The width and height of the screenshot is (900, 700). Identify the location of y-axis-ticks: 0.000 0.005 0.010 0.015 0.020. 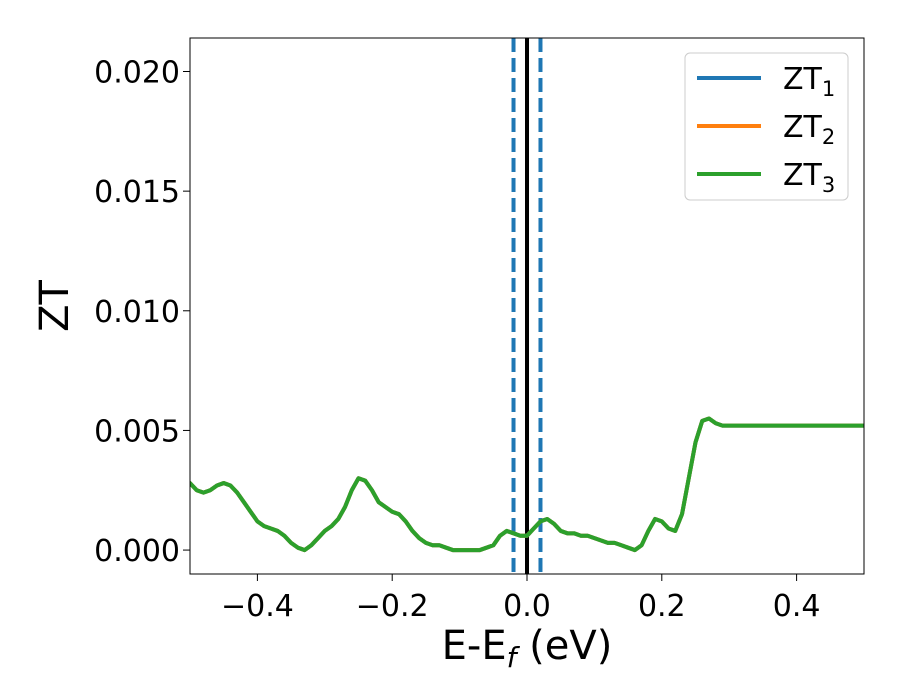
(142, 312).